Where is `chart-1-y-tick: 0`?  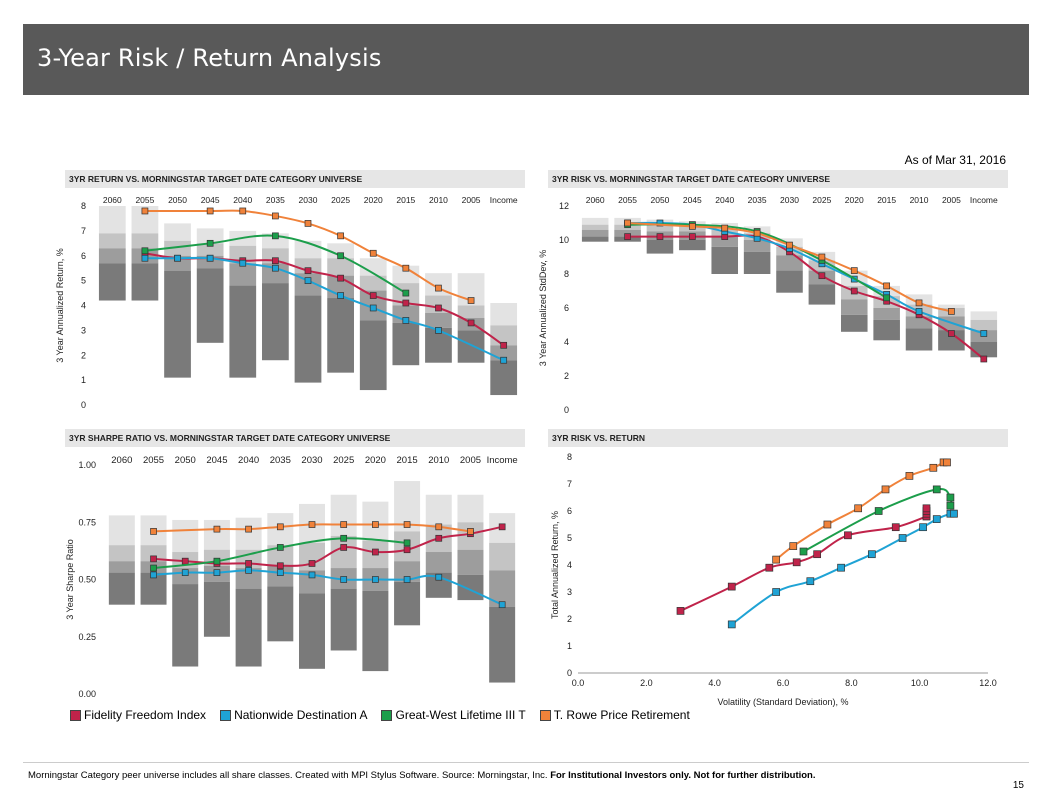 chart-1-y-tick: 0 is located at coordinates (83, 405).